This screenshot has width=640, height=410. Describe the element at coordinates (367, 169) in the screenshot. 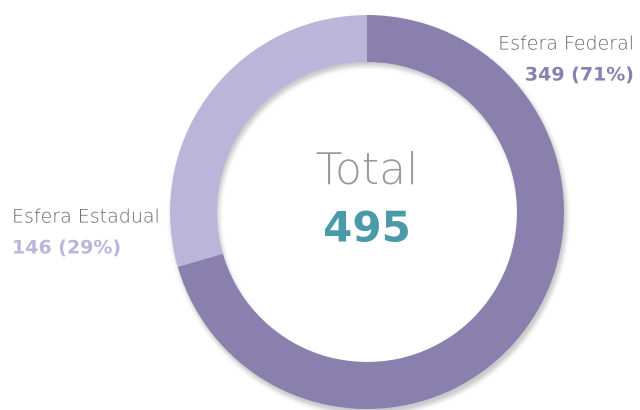

I see `center-label: Total` at that location.